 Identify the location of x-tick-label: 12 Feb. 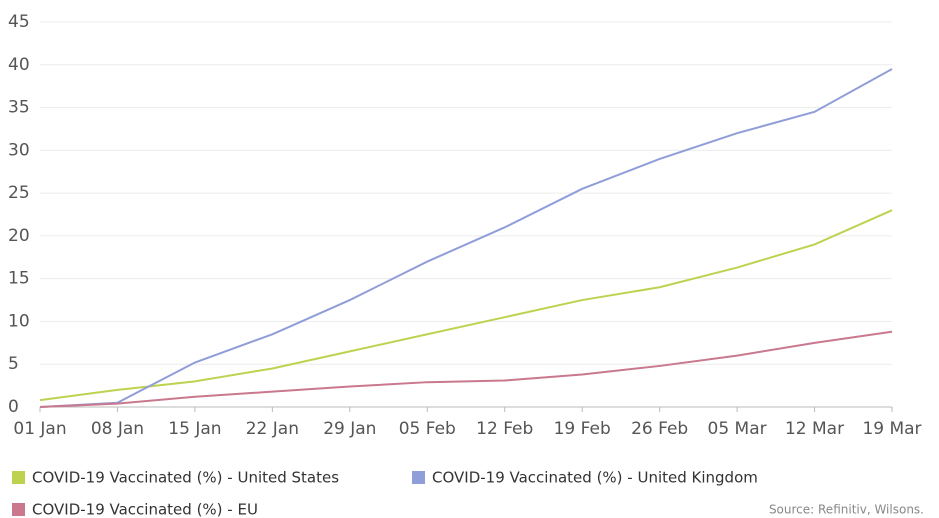
(504, 429).